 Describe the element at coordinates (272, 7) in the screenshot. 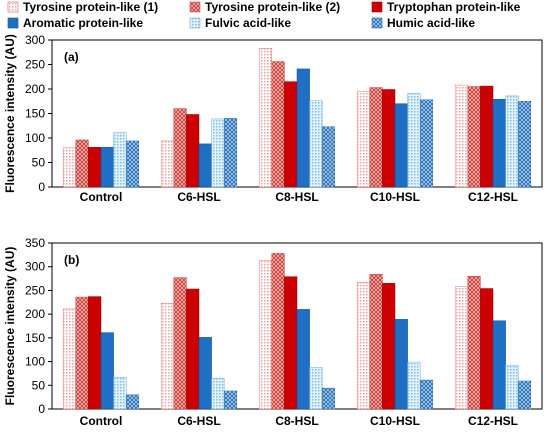

I see `legend-label: Tyrosine protein-like (2)` at that location.